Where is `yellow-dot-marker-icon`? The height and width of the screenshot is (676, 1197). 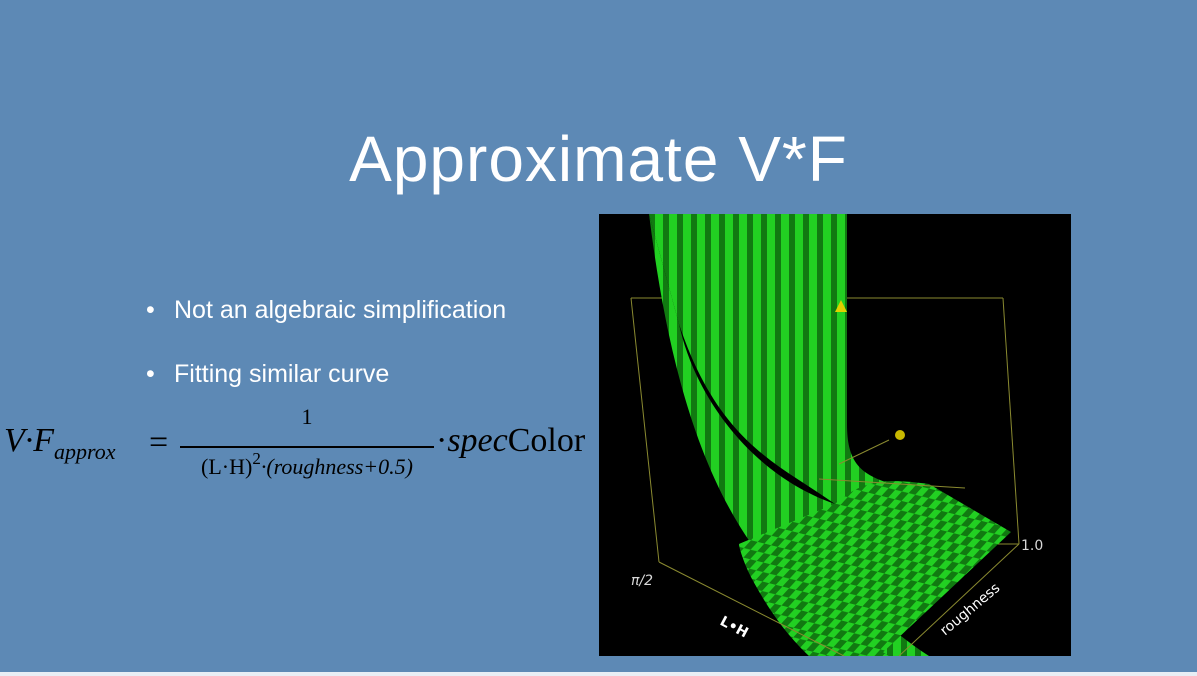
yellow-dot-marker-icon is located at coordinates (900, 435).